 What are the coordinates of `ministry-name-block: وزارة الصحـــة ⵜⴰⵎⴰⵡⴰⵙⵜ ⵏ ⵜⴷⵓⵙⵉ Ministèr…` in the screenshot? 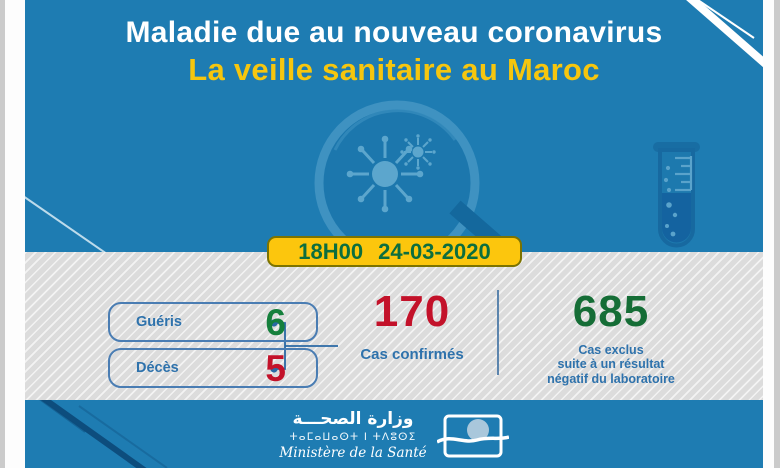 It's located at (353, 435).